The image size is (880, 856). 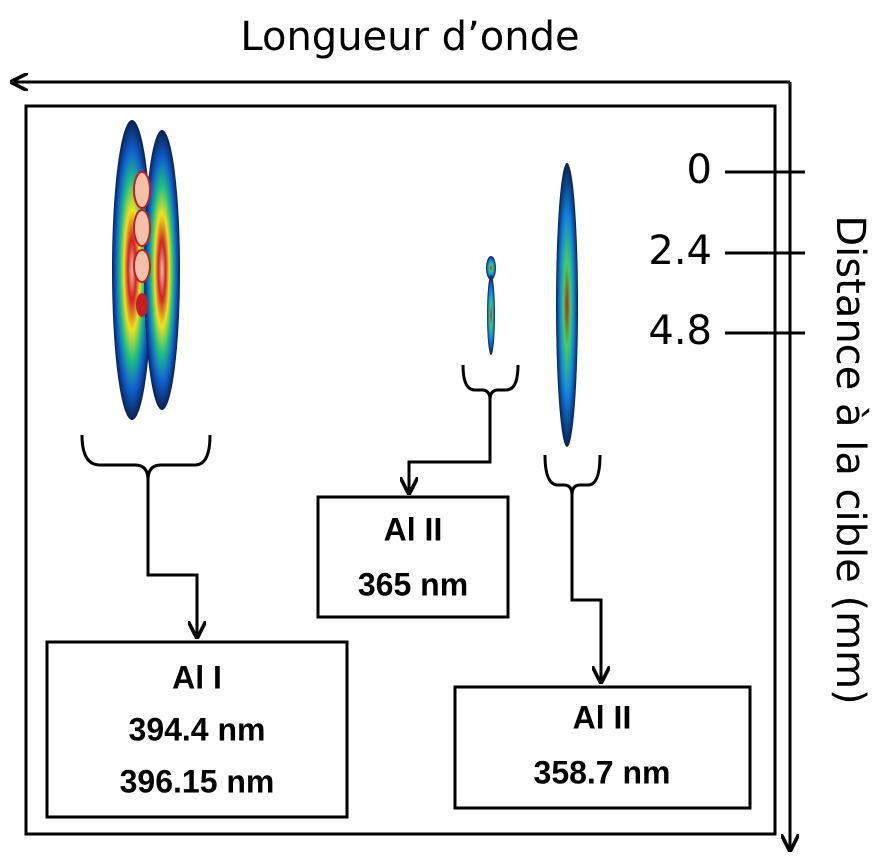 What do you see at coordinates (197, 781) in the screenshot?
I see `label-text: 396.15 nm` at bounding box center [197, 781].